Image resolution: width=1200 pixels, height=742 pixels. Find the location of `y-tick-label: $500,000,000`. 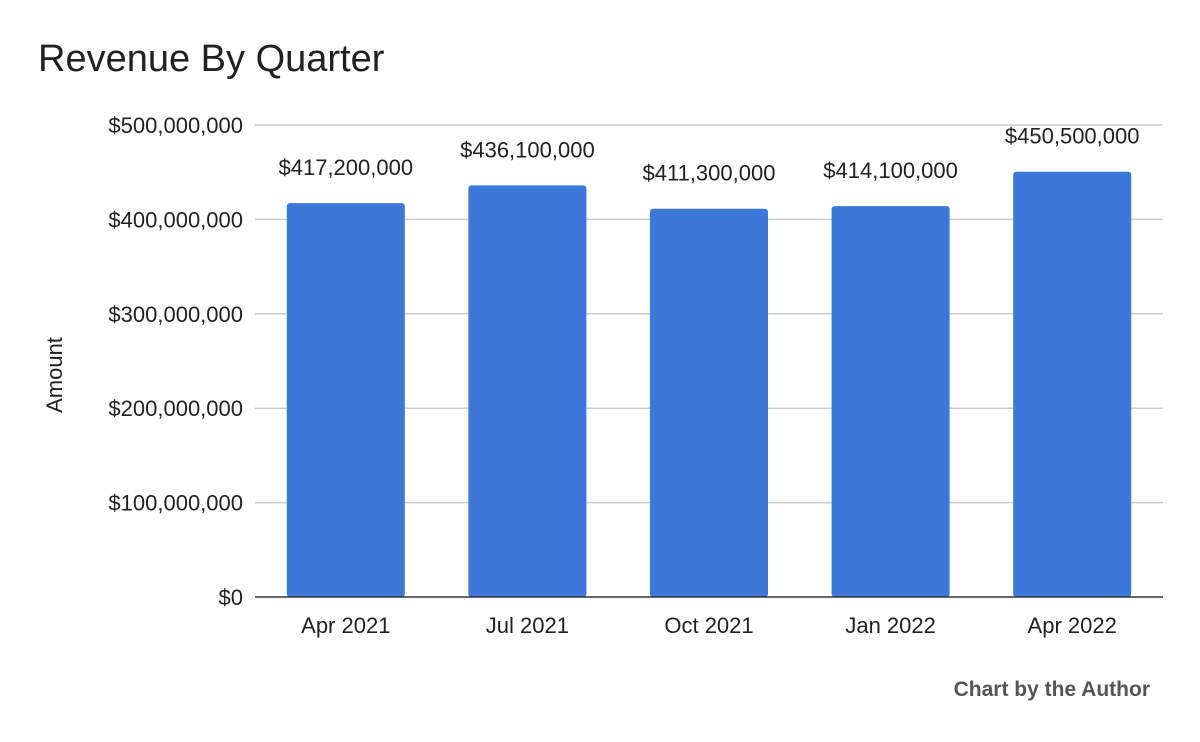

y-tick-label: $500,000,000 is located at coordinates (175, 125).